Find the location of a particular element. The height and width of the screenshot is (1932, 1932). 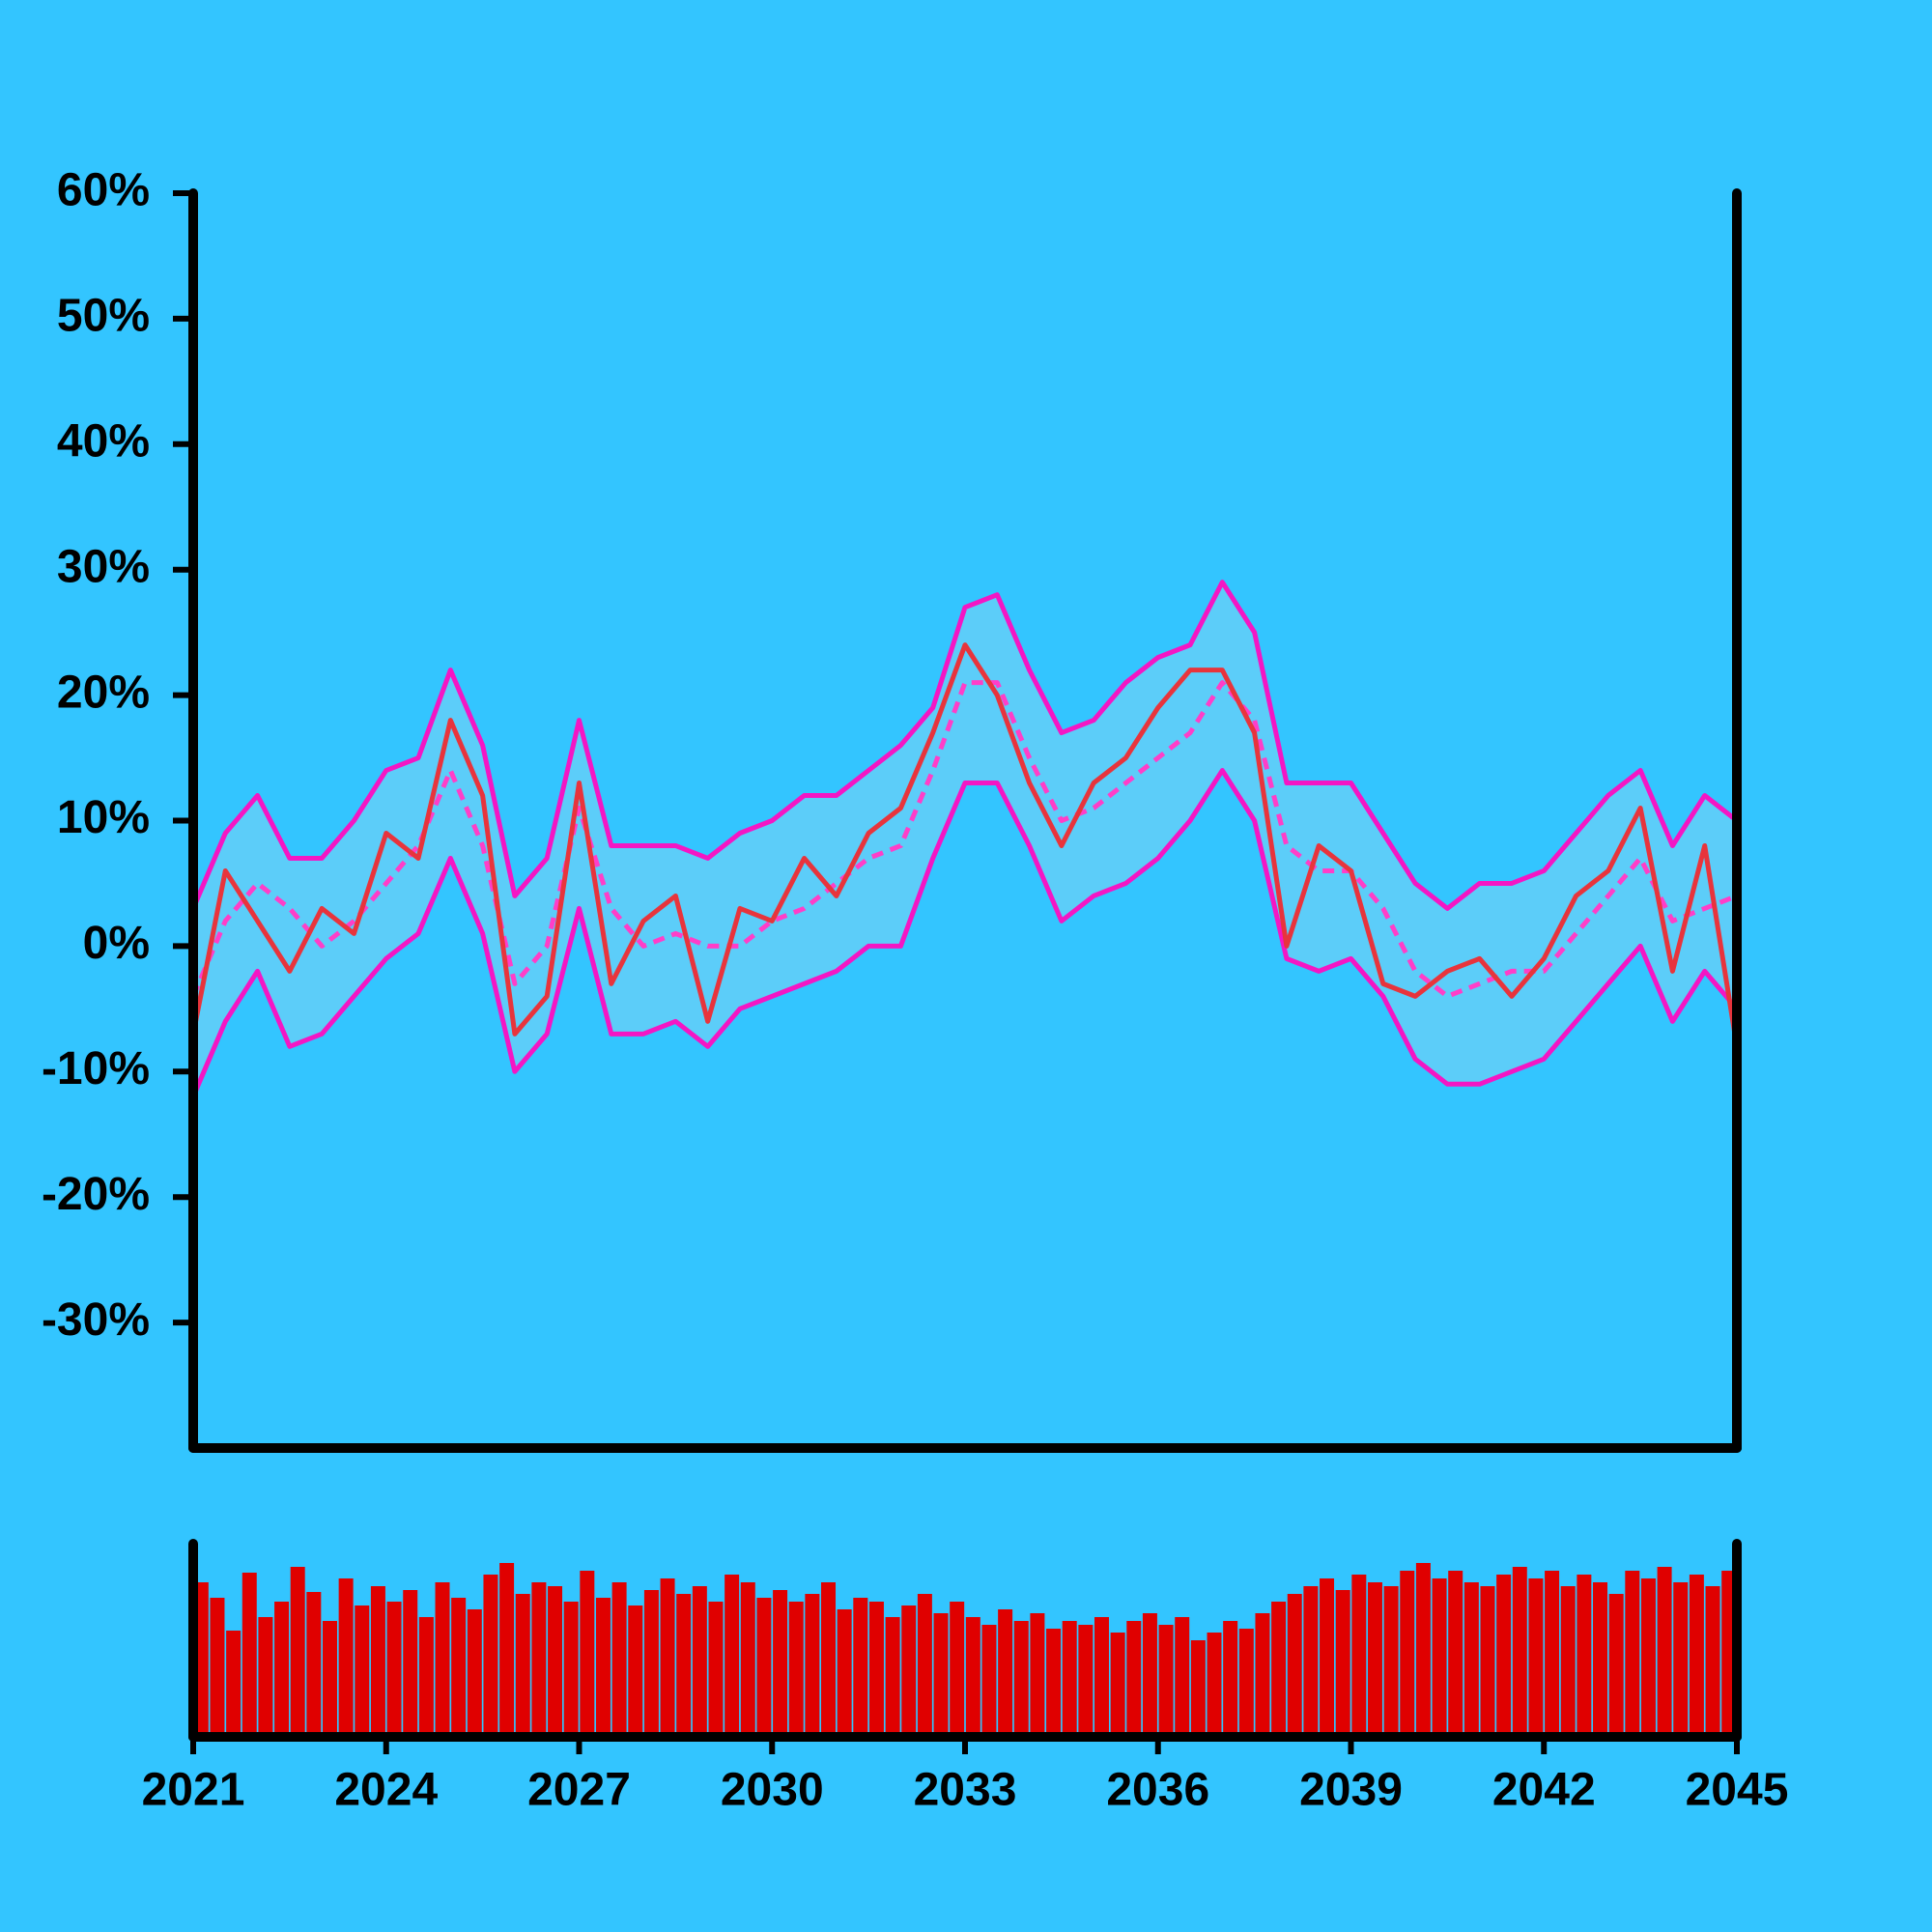

x-tick-label: 2045 is located at coordinates (1737, 1790).